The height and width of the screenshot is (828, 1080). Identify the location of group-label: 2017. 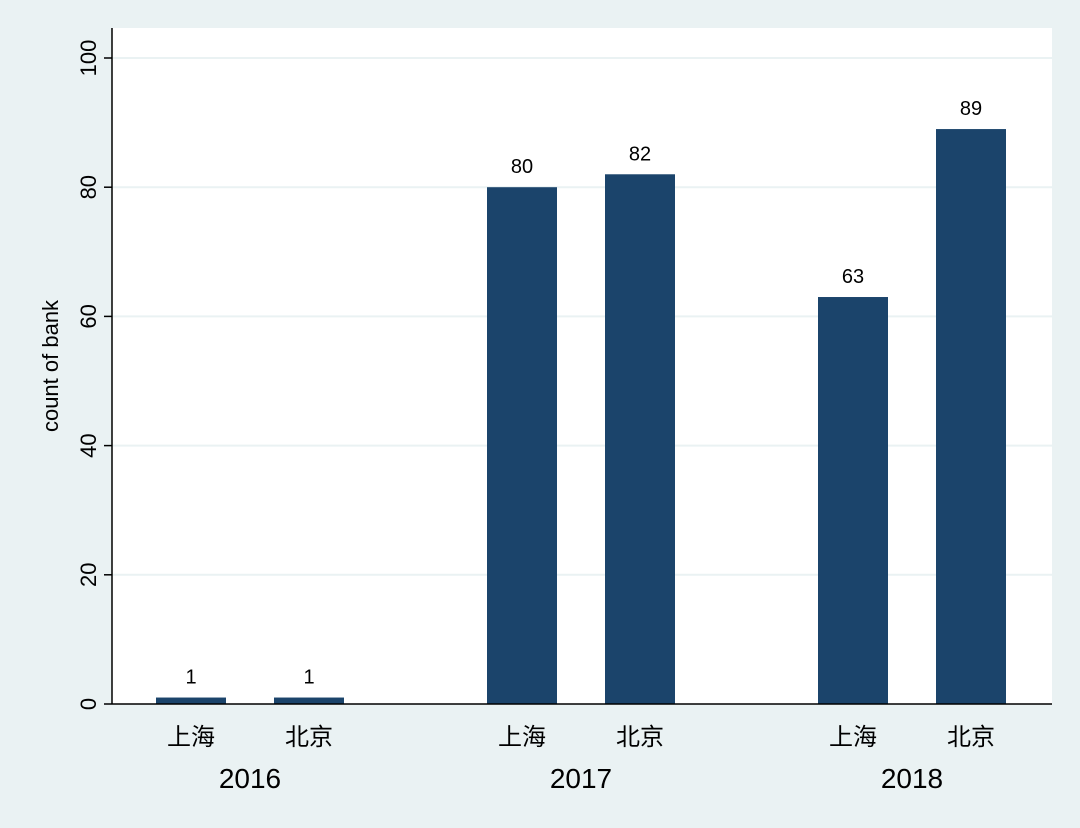
(581, 778).